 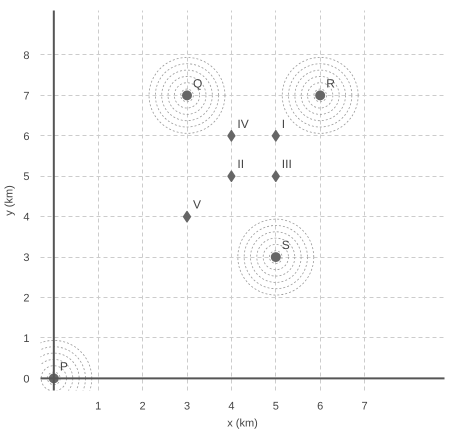 What do you see at coordinates (26, 338) in the screenshot?
I see `y-tick-label: 1` at bounding box center [26, 338].